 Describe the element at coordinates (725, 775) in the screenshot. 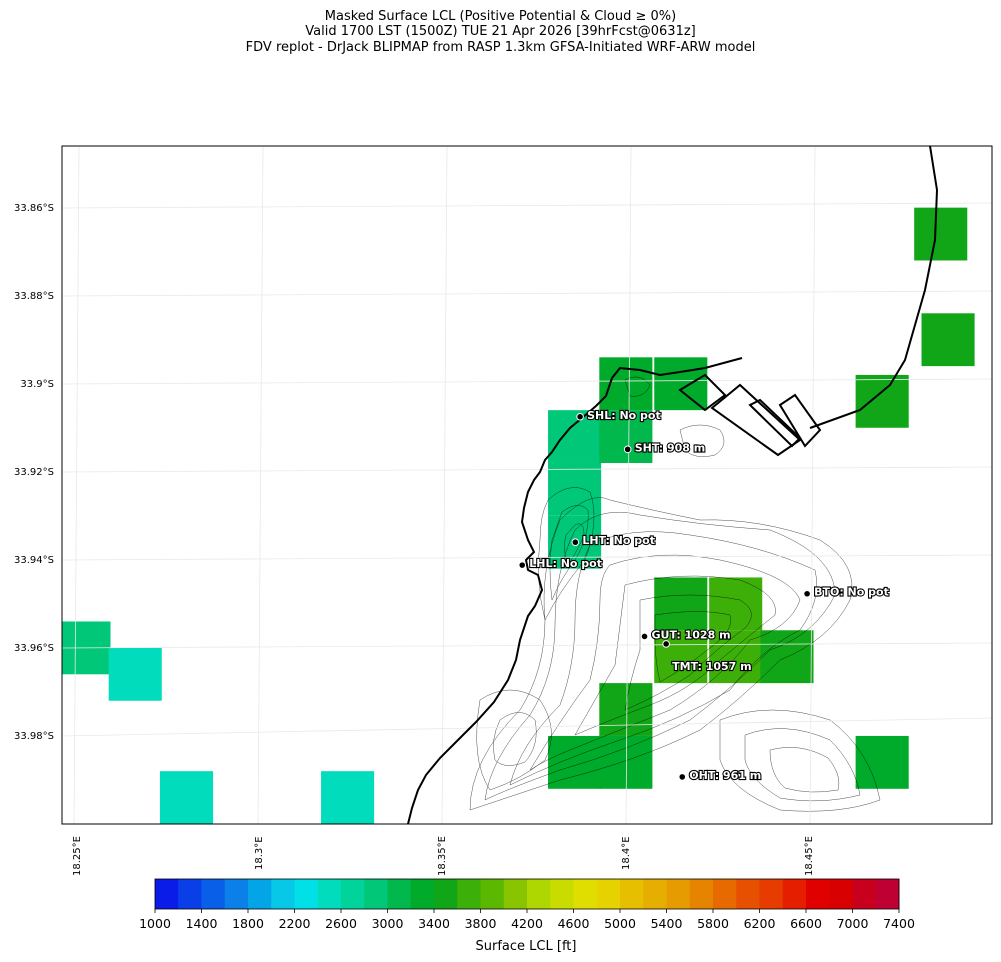

I see `station-label-oht: OHT: 961 m` at that location.